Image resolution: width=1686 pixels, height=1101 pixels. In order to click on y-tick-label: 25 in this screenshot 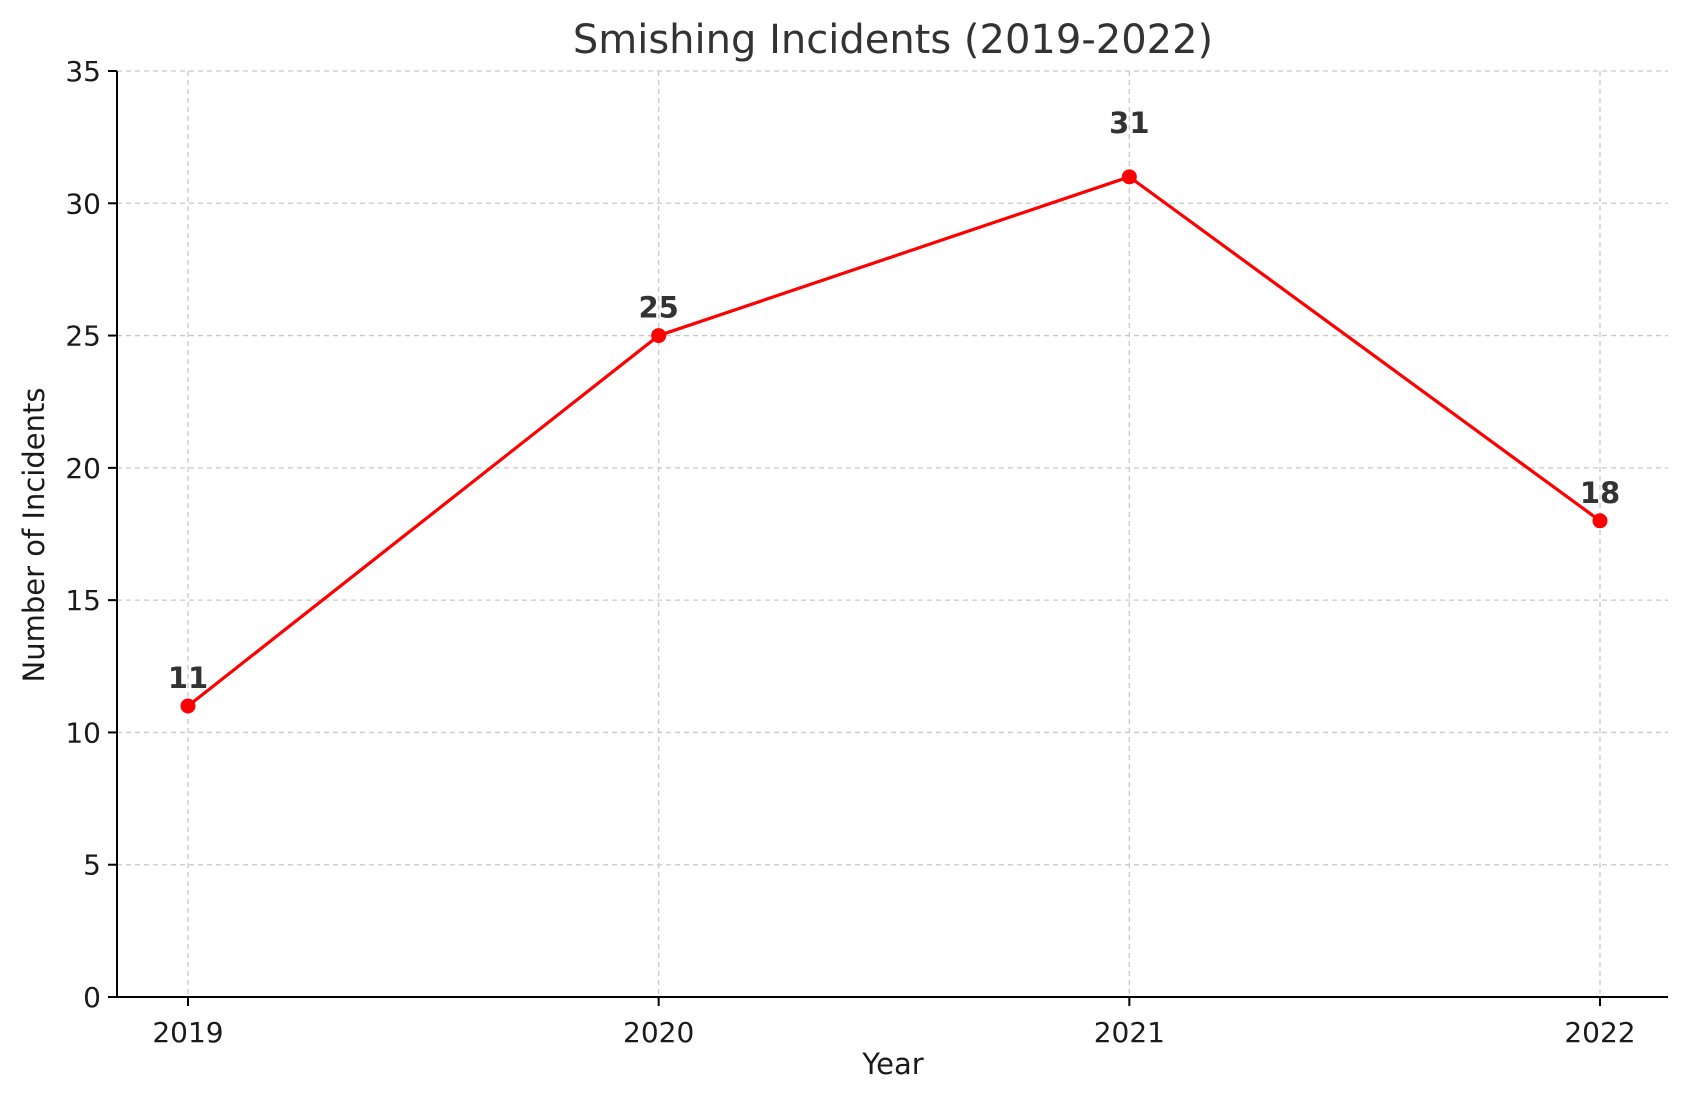, I will do `click(83, 336)`.